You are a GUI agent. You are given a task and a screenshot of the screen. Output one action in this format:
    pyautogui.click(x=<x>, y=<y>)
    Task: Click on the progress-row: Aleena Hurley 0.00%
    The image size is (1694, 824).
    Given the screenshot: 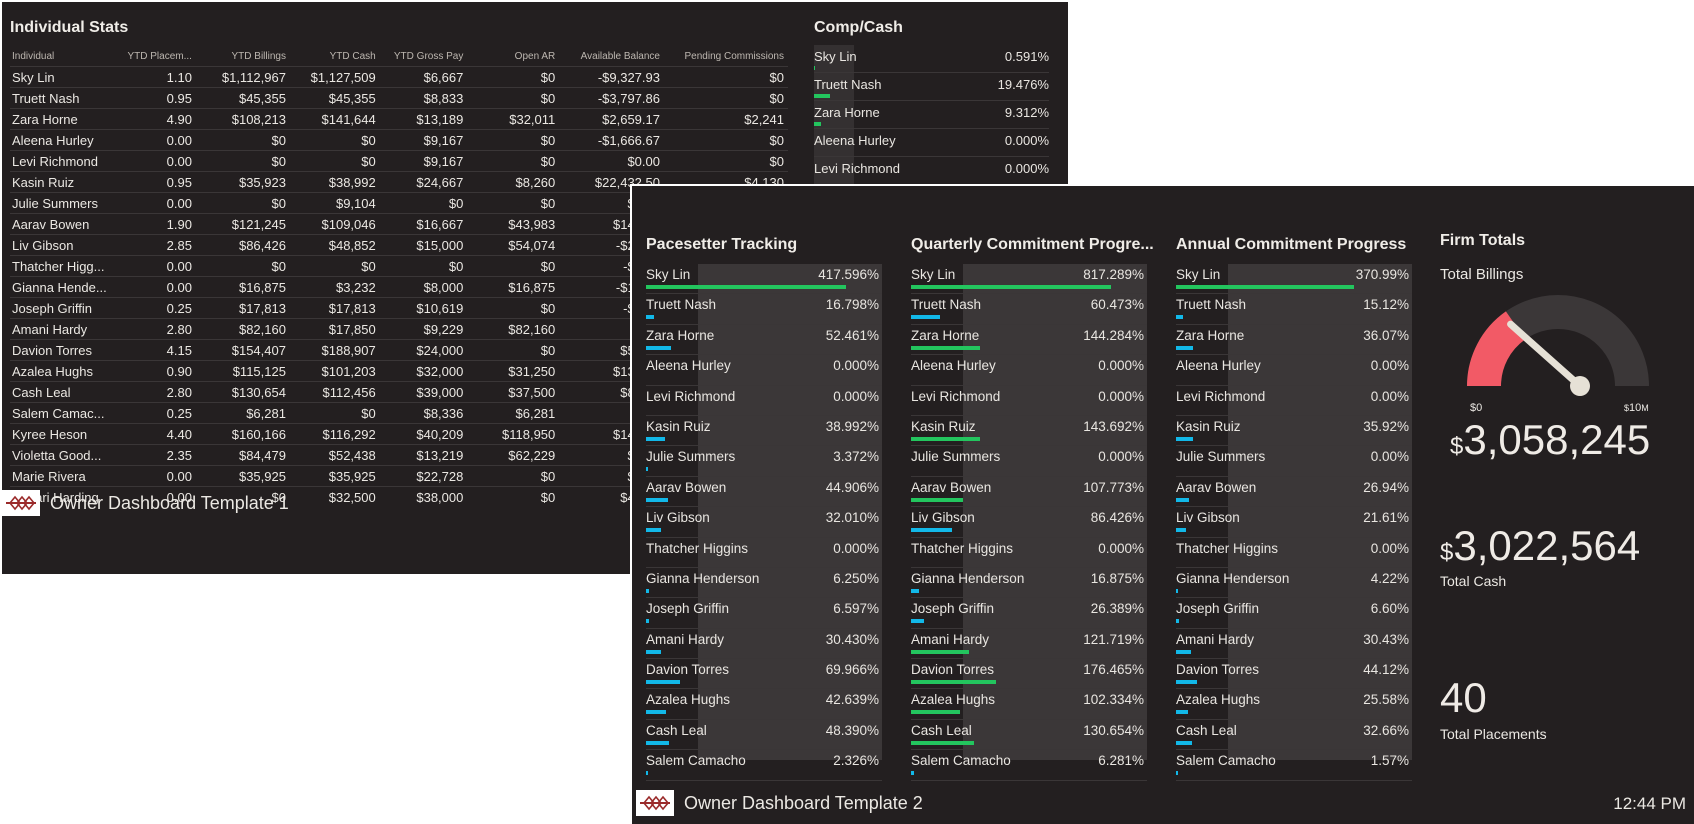 What is the action you would take?
    pyautogui.click(x=1294, y=370)
    